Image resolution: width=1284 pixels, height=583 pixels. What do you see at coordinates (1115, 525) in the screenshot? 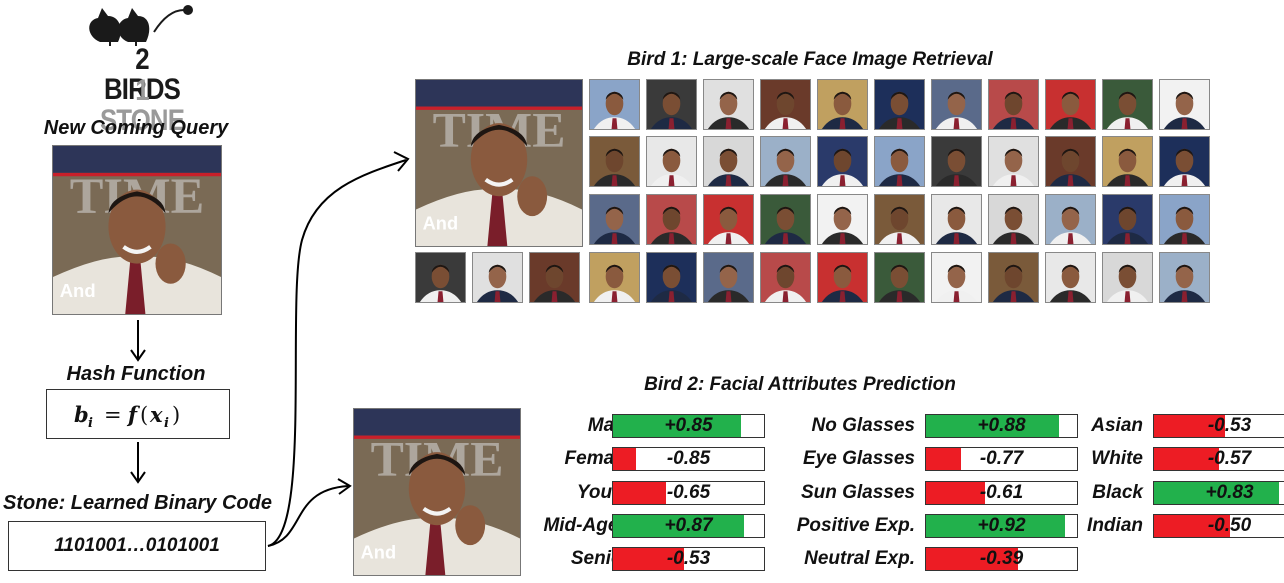
I see `attribute-label: Indian` at bounding box center [1115, 525].